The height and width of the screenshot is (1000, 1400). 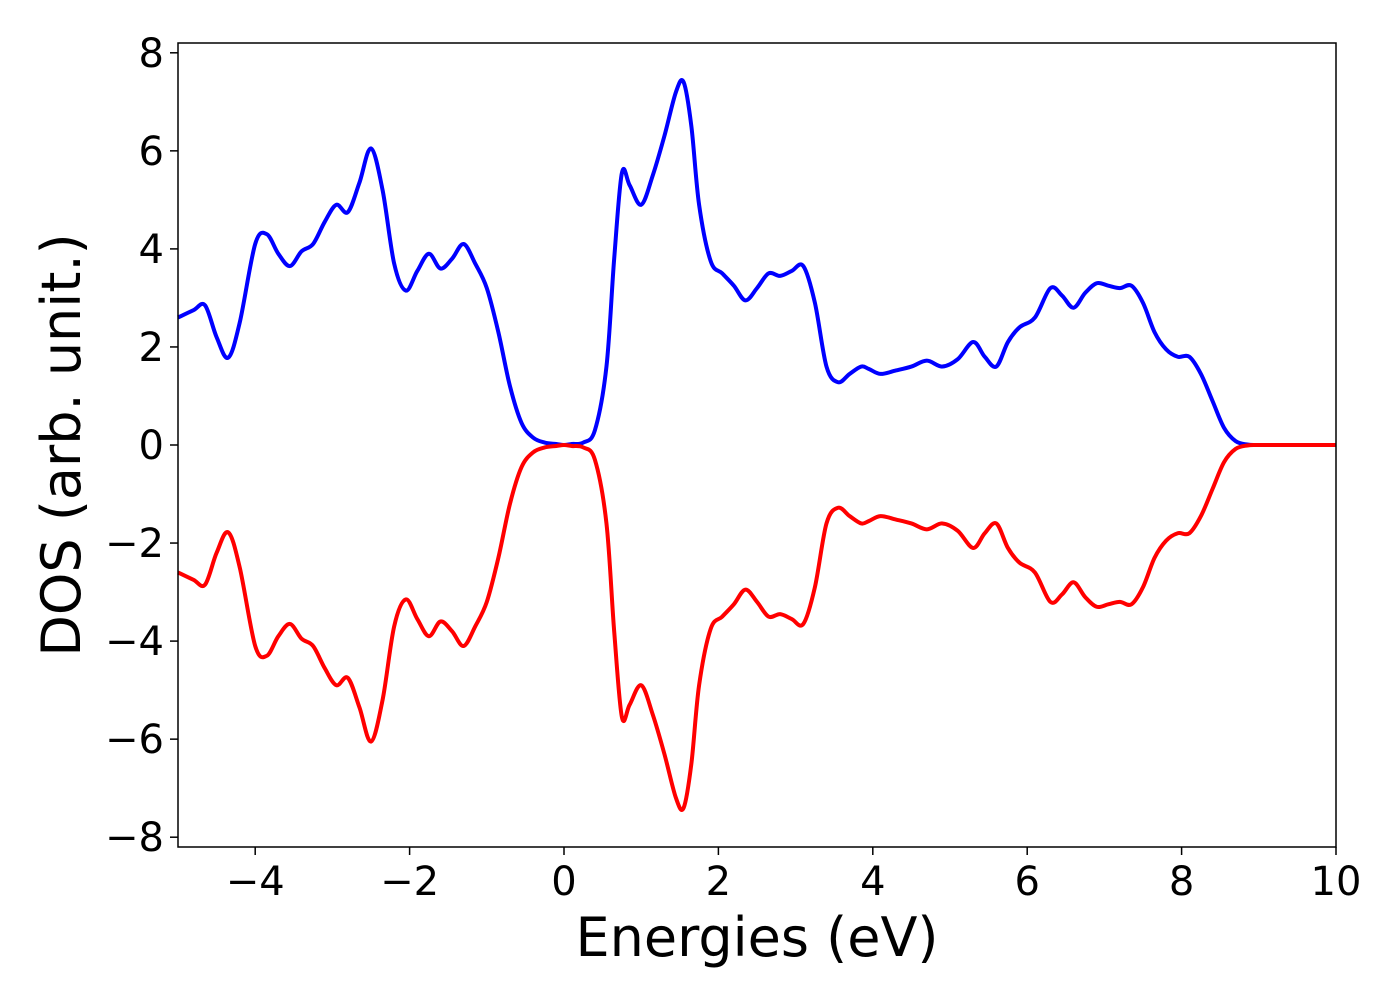 I want to click on y-tick-label: 6, so click(x=151, y=152).